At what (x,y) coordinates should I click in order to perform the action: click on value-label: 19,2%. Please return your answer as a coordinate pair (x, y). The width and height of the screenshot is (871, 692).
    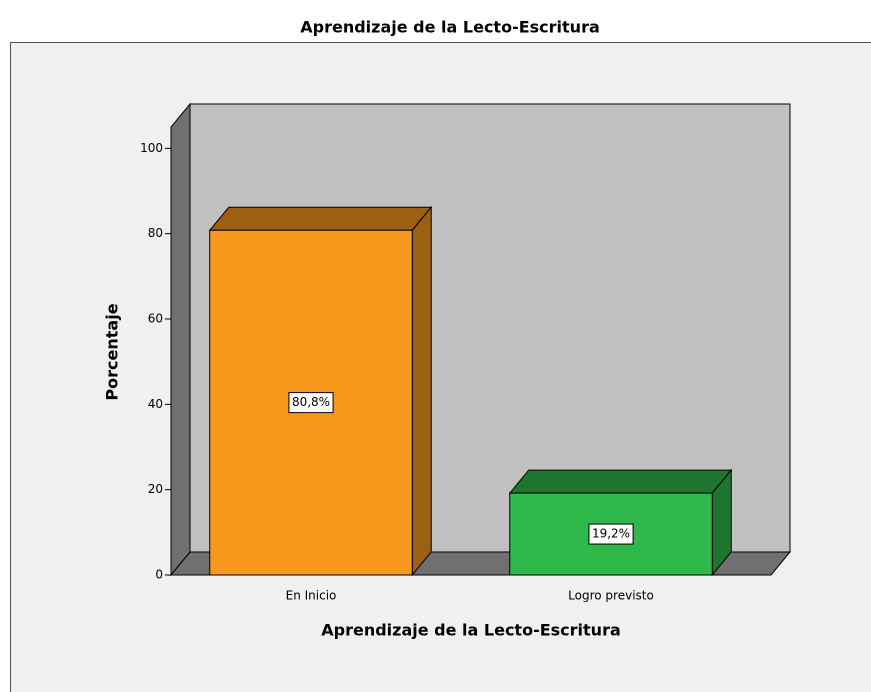
    Looking at the image, I should click on (611, 534).